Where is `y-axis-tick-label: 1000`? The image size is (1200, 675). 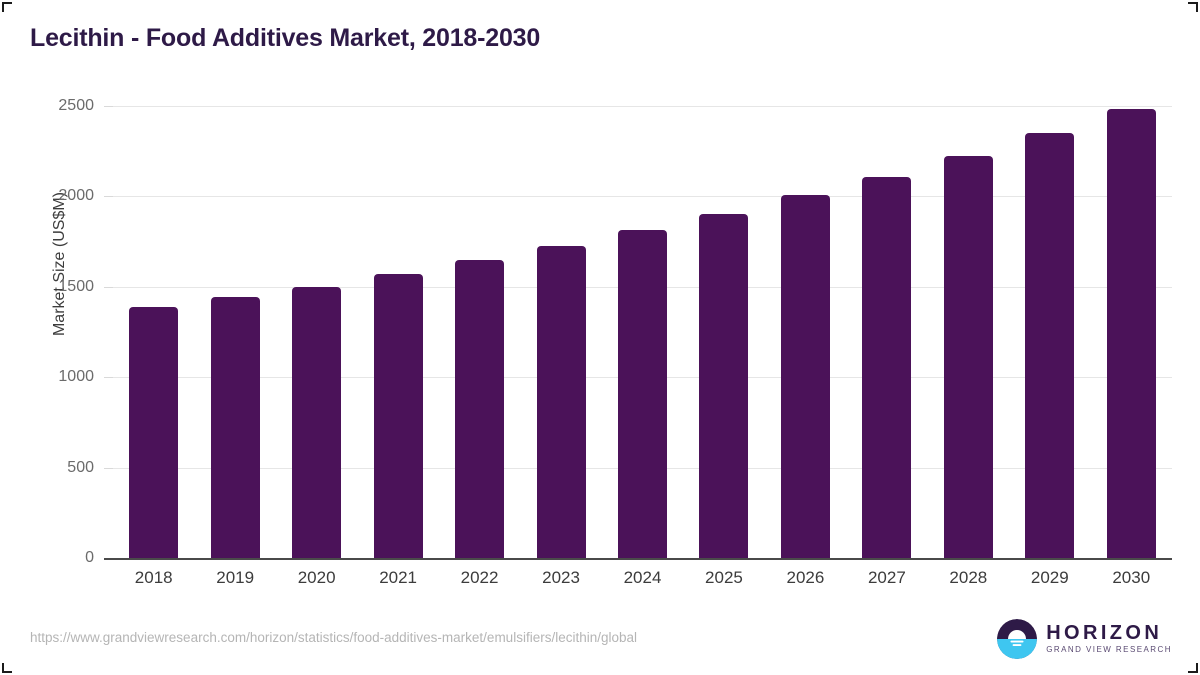
y-axis-tick-label: 1000 is located at coordinates (76, 377).